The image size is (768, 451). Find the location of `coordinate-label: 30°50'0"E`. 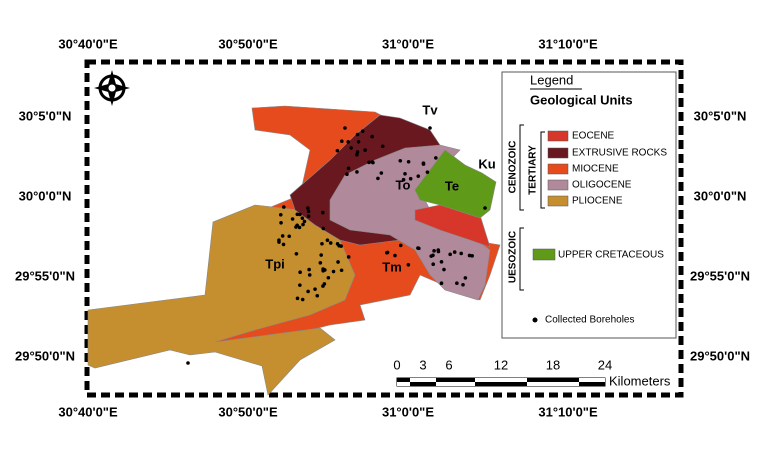

coordinate-label: 30°50'0"E is located at coordinates (248, 411).